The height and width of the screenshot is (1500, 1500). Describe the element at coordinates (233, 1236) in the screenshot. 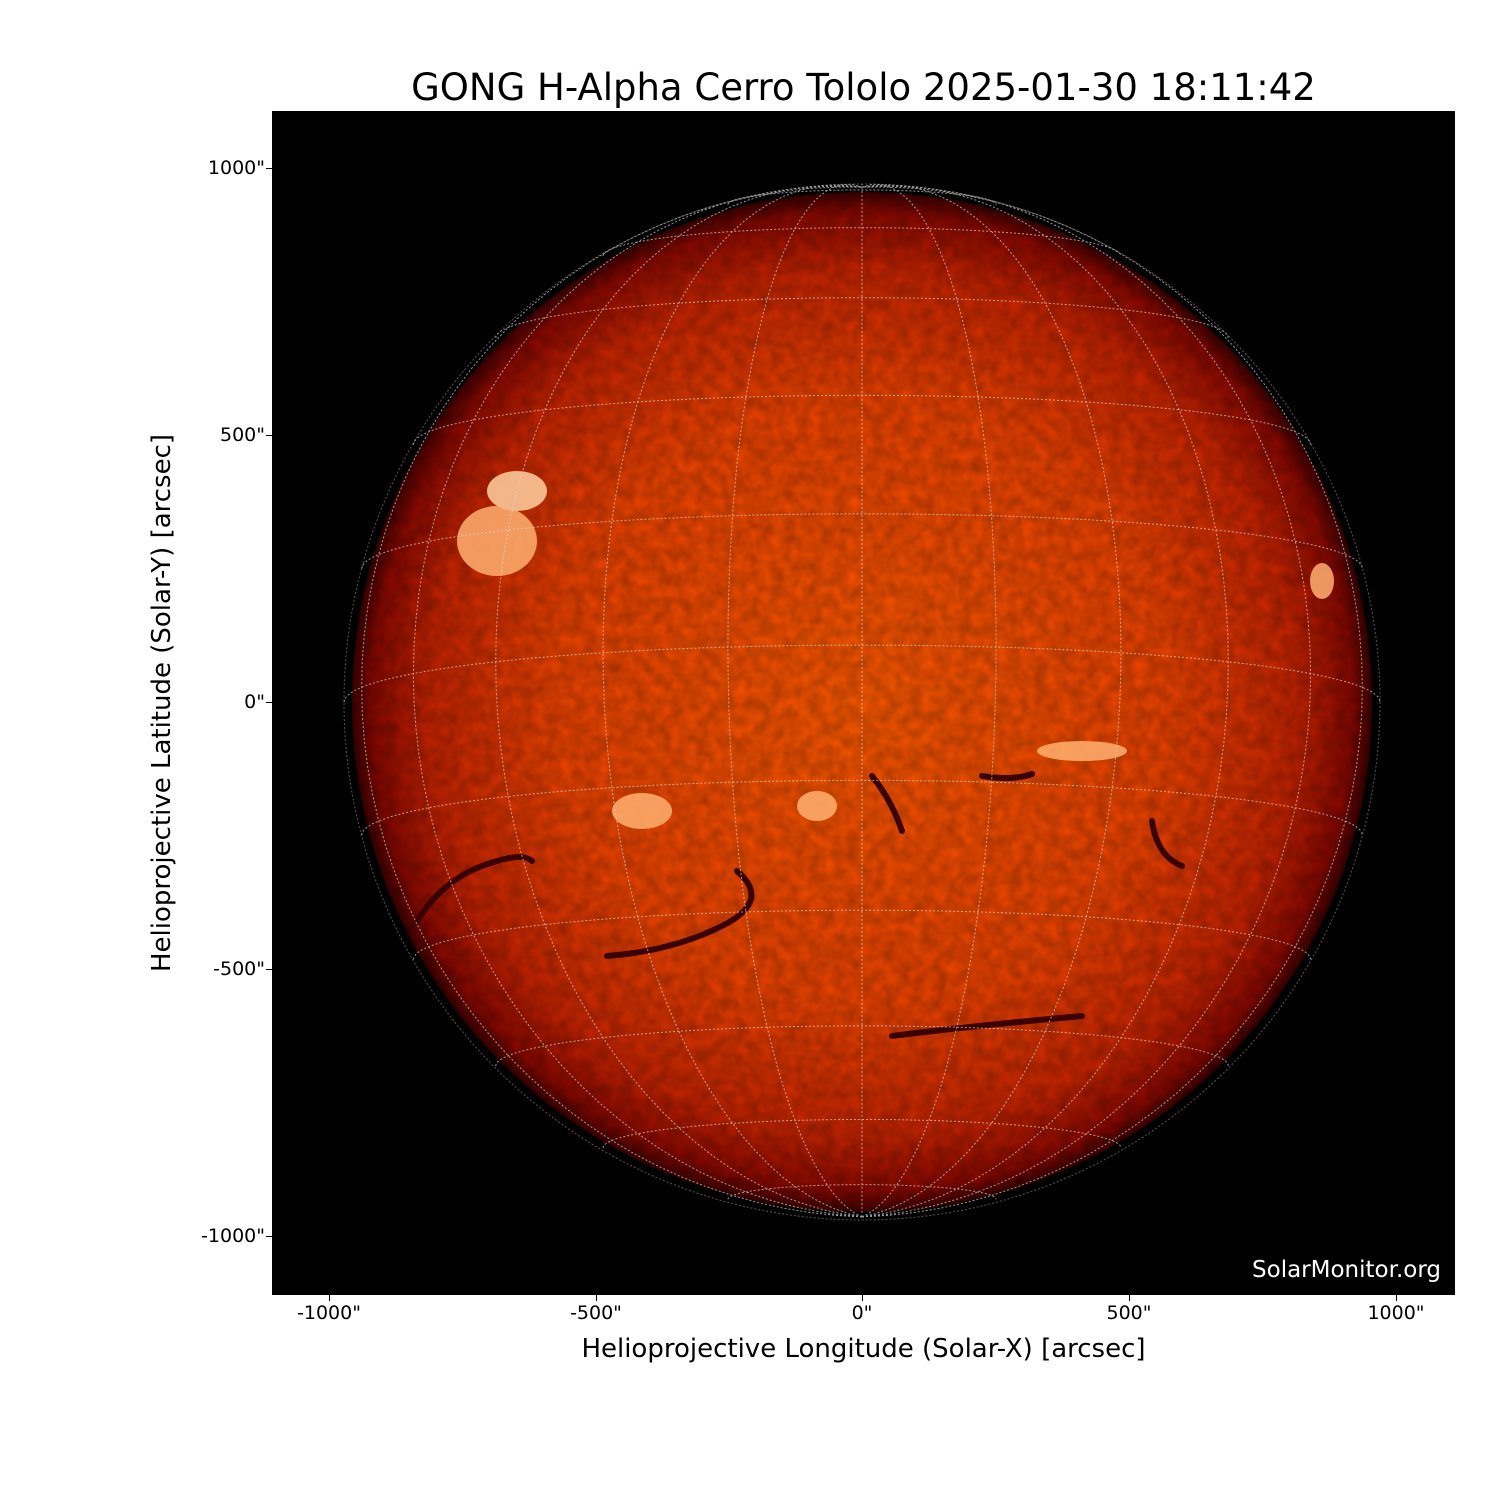

I see `y-tick-label: -1000"` at that location.